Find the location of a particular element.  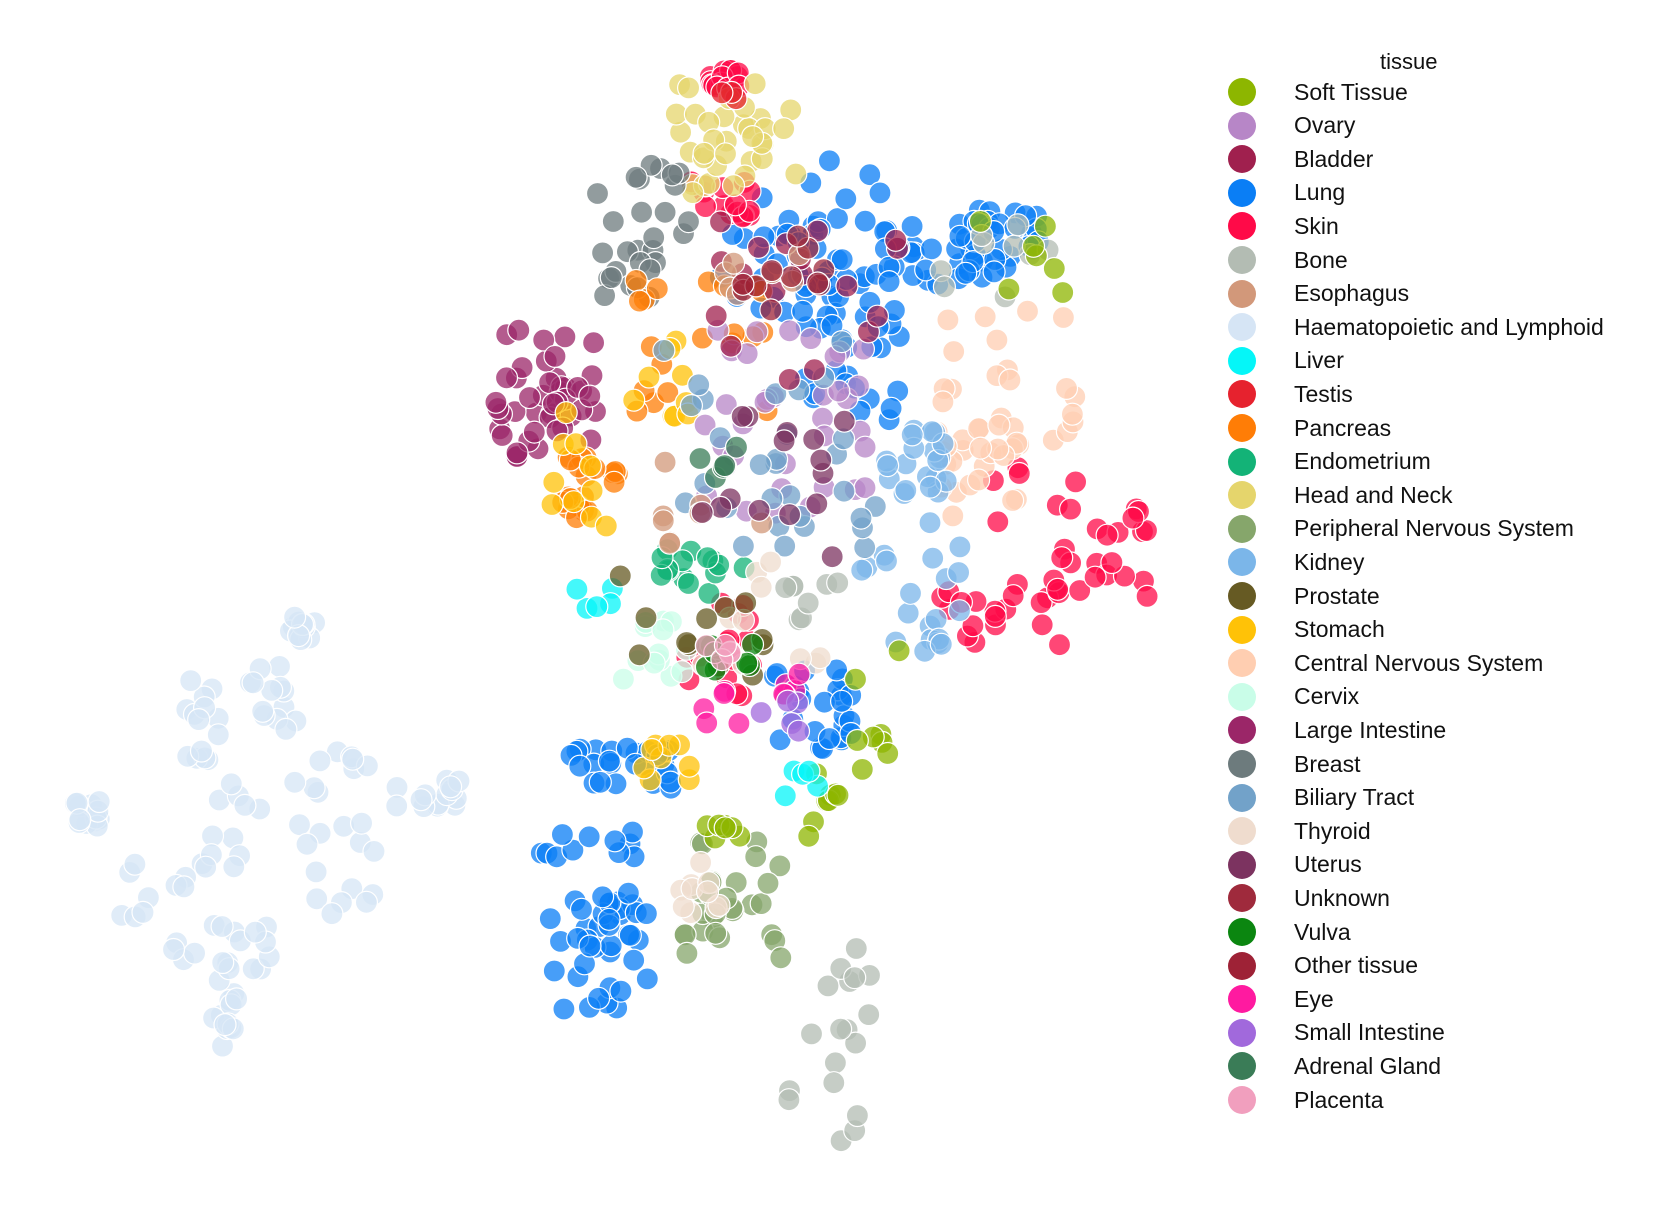

legend-label: Uterus is located at coordinates (1328, 864).